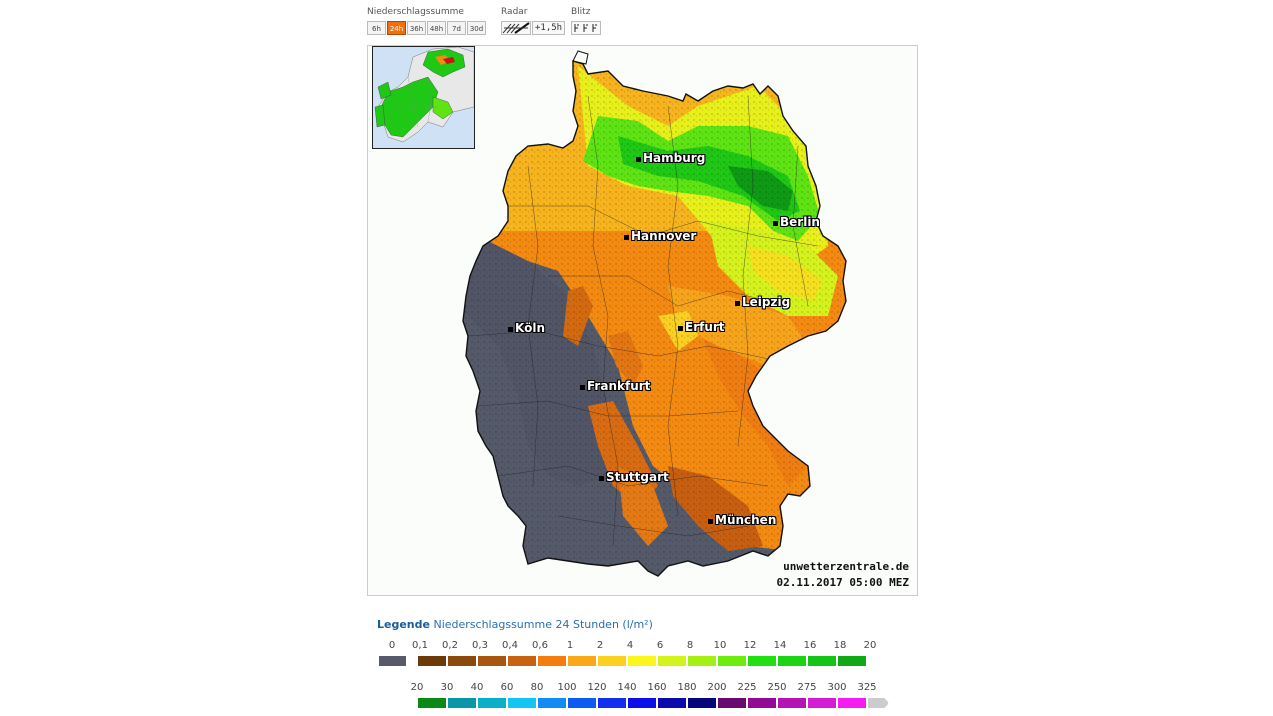 Image resolution: width=1273 pixels, height=716 pixels. What do you see at coordinates (746, 520) in the screenshot?
I see `city-label: München` at bounding box center [746, 520].